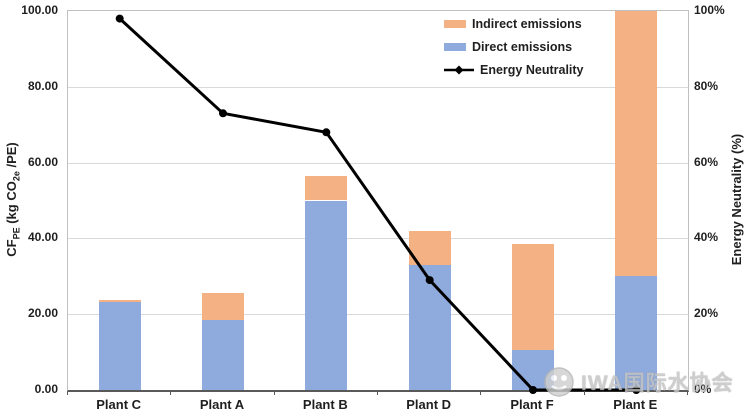  Describe the element at coordinates (326, 132) in the screenshot. I see `energy-neutrality-marker-plant-b` at that location.